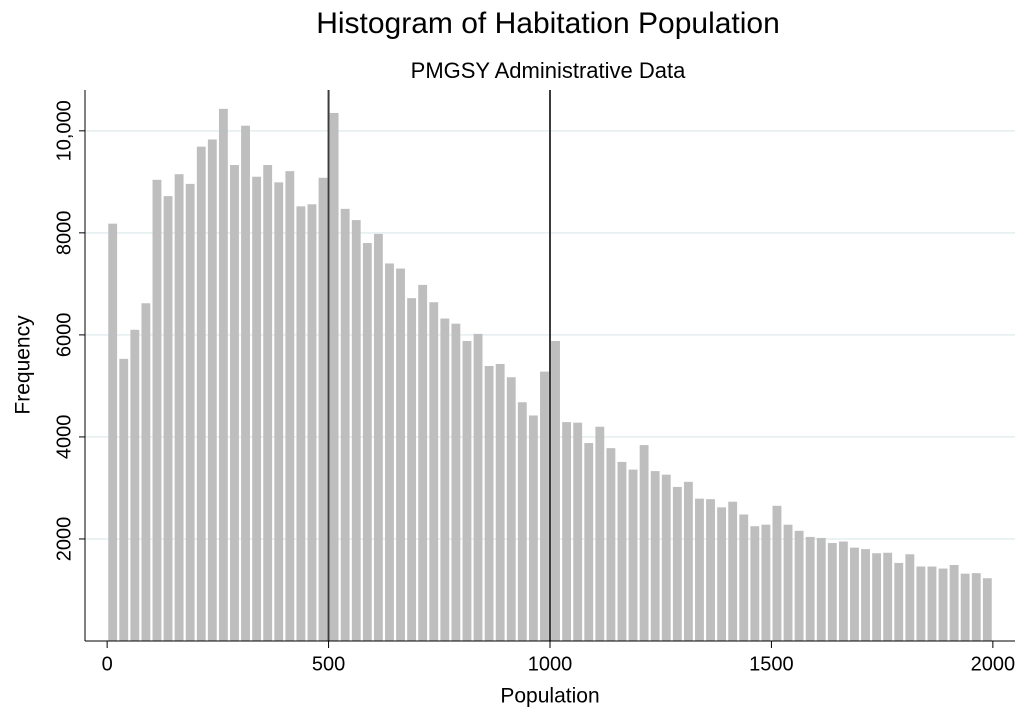 The height and width of the screenshot is (716, 1031). What do you see at coordinates (64, 437) in the screenshot?
I see `y-tick-label: 4000` at bounding box center [64, 437].